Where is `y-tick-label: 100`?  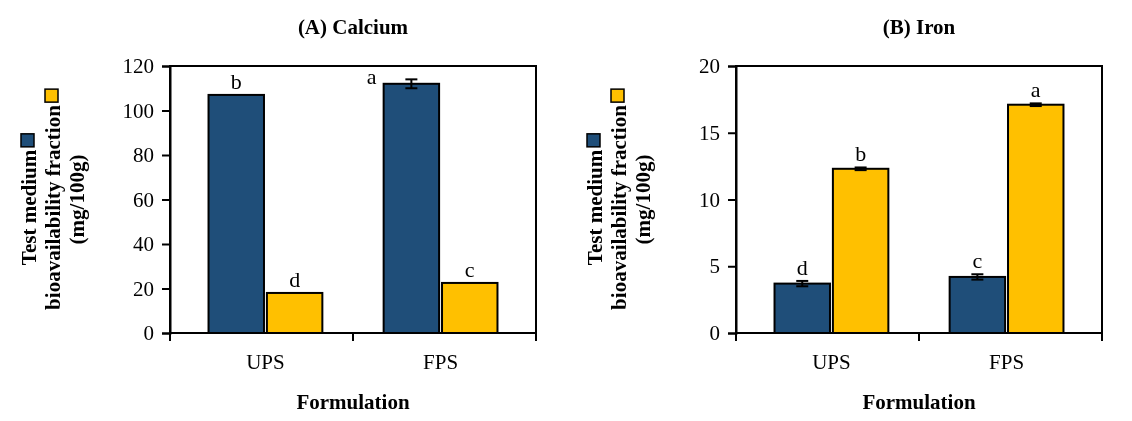 y-tick-label: 100 is located at coordinates (138, 110).